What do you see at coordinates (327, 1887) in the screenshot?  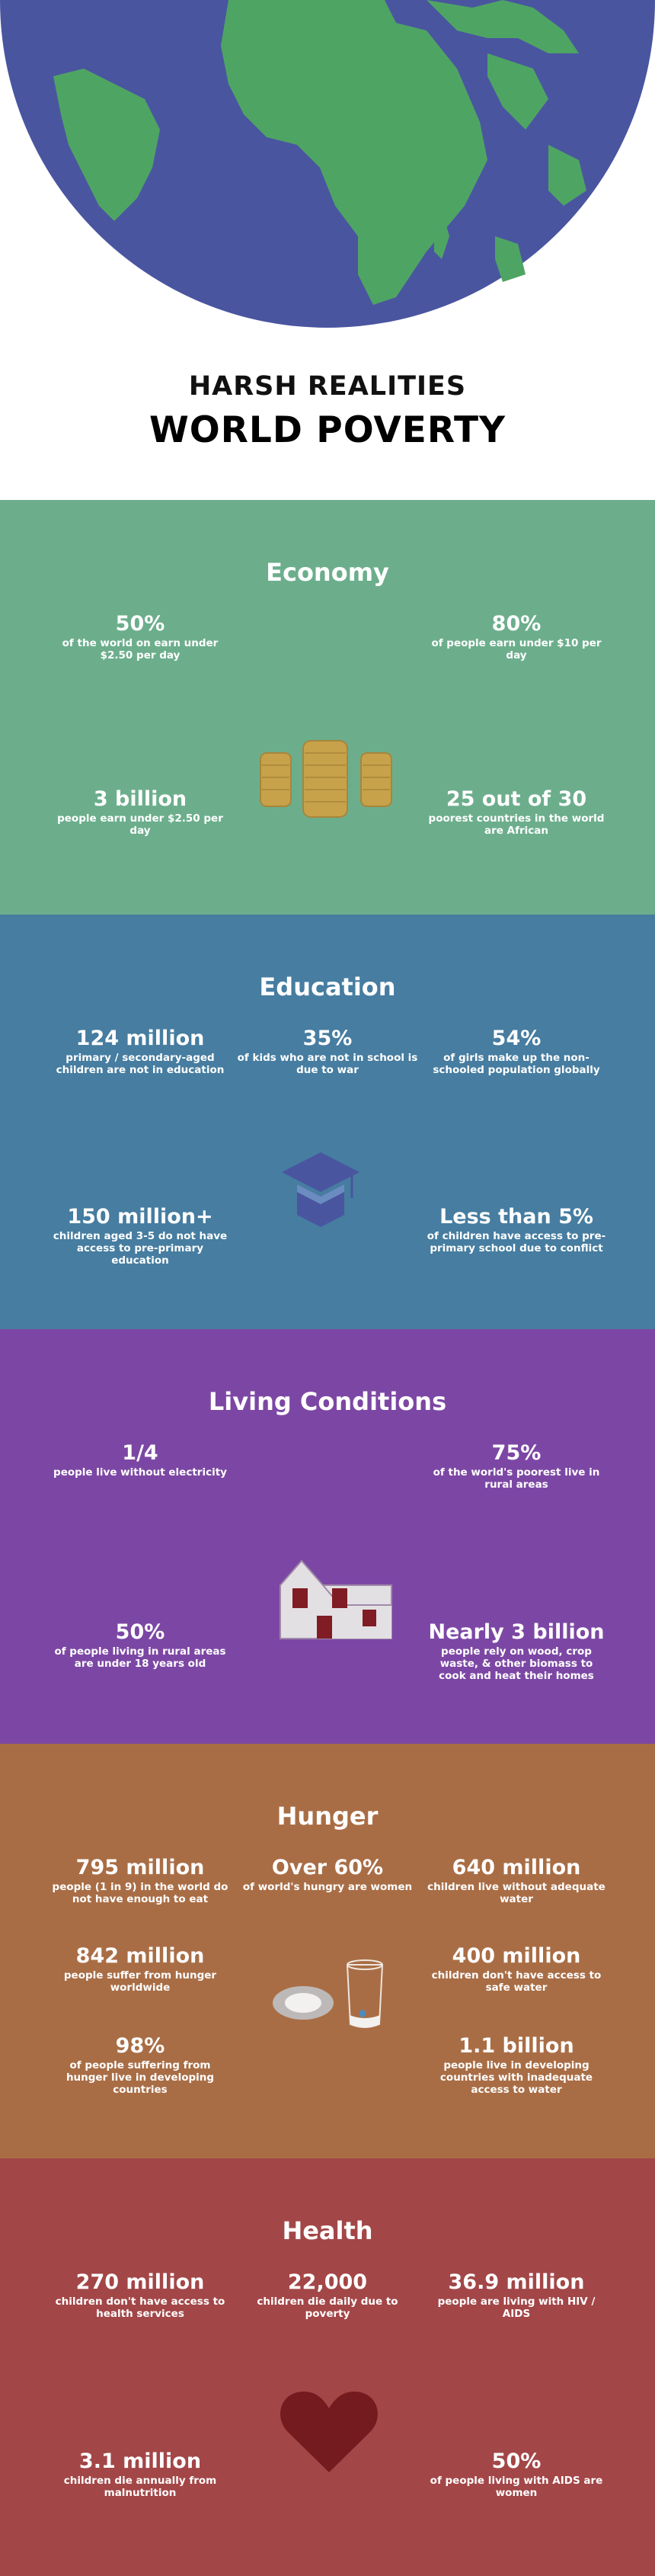 I see `stat-description: of world's hungry are women` at bounding box center [327, 1887].